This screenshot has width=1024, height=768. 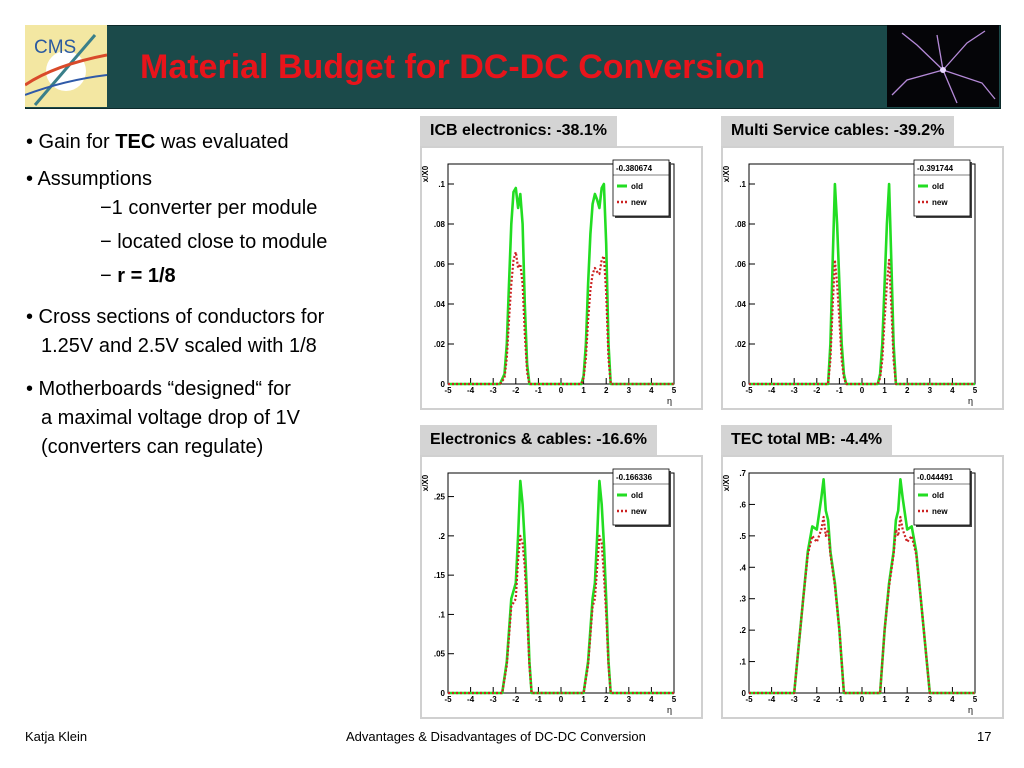 What do you see at coordinates (742, 473) in the screenshot?
I see `y-tick-label: .7` at bounding box center [742, 473].